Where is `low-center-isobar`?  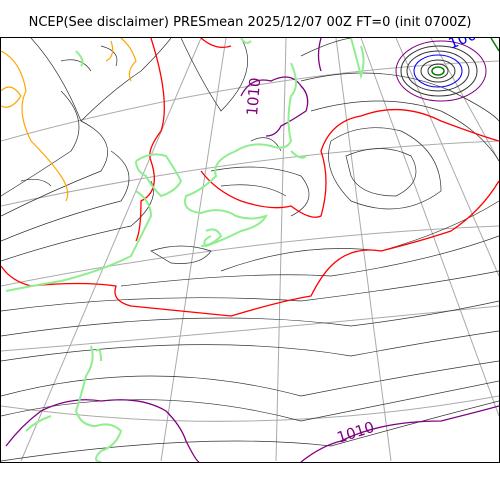
low-center-isobar is located at coordinates (438, 71).